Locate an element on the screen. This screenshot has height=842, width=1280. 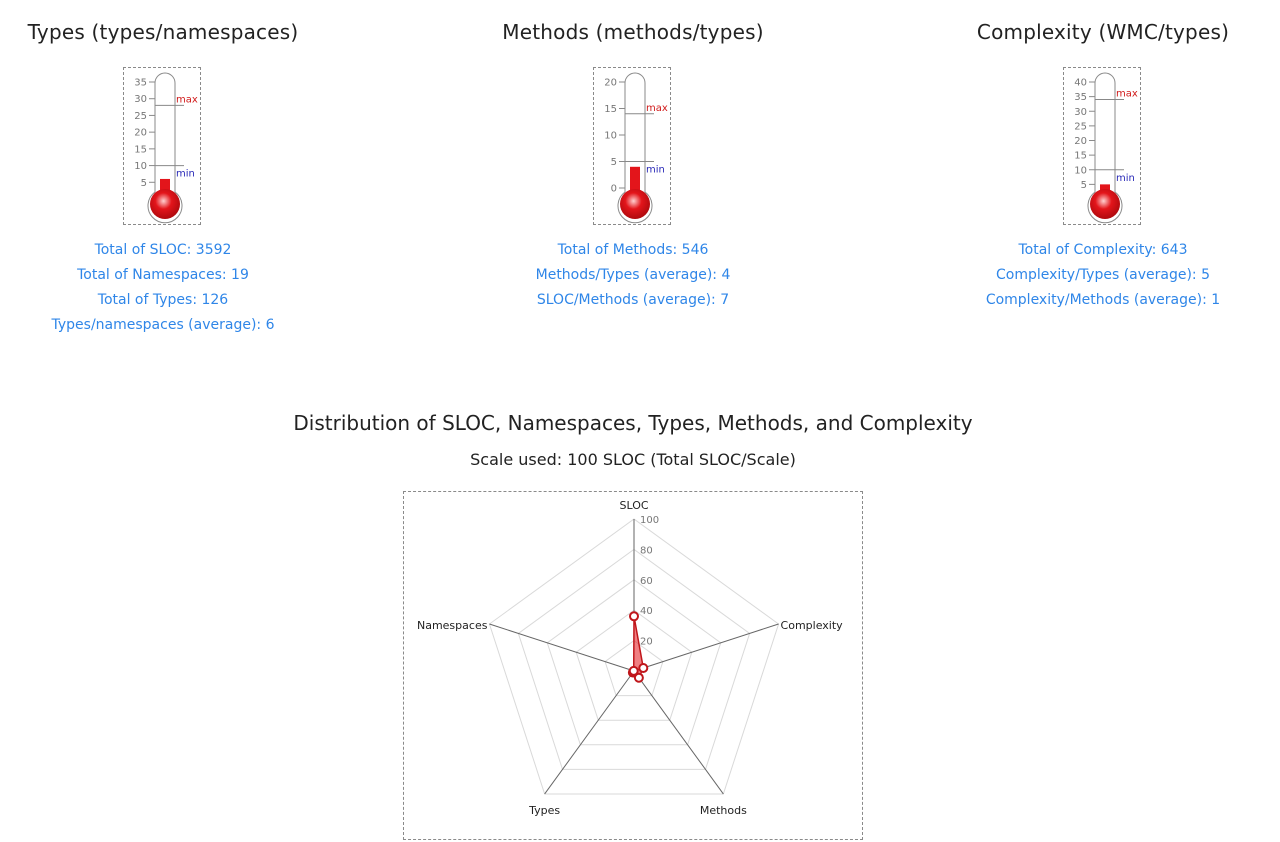
radar-axis-label: SLOC is located at coordinates (633, 505).